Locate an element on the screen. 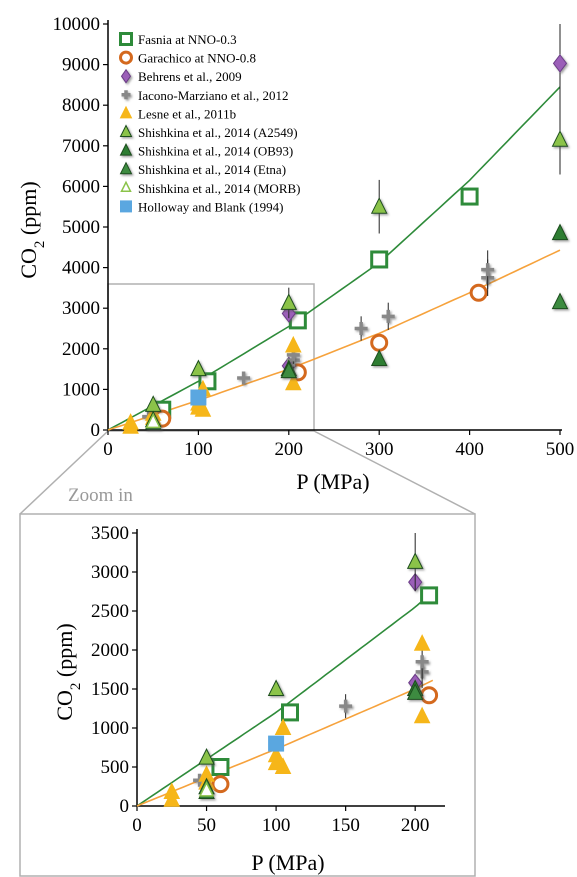 The height and width of the screenshot is (877, 577). zoom-y-tick-label: 0 is located at coordinates (125, 806).